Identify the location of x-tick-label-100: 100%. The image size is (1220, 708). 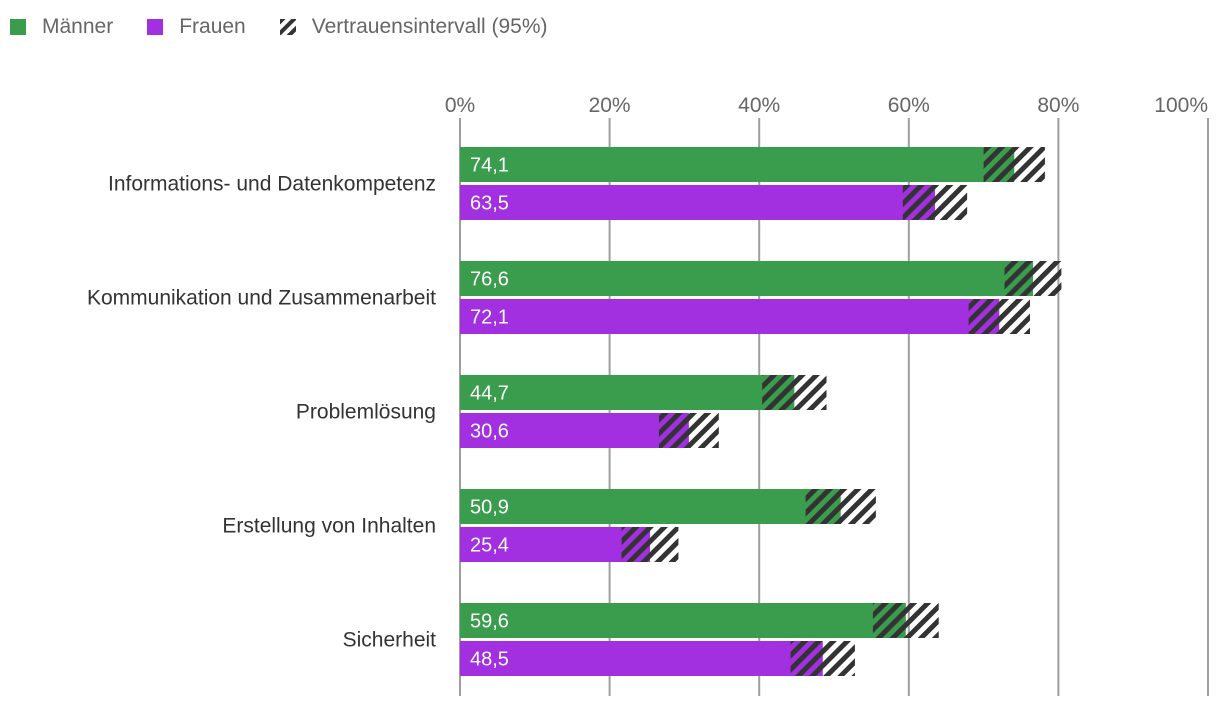
(1181, 105).